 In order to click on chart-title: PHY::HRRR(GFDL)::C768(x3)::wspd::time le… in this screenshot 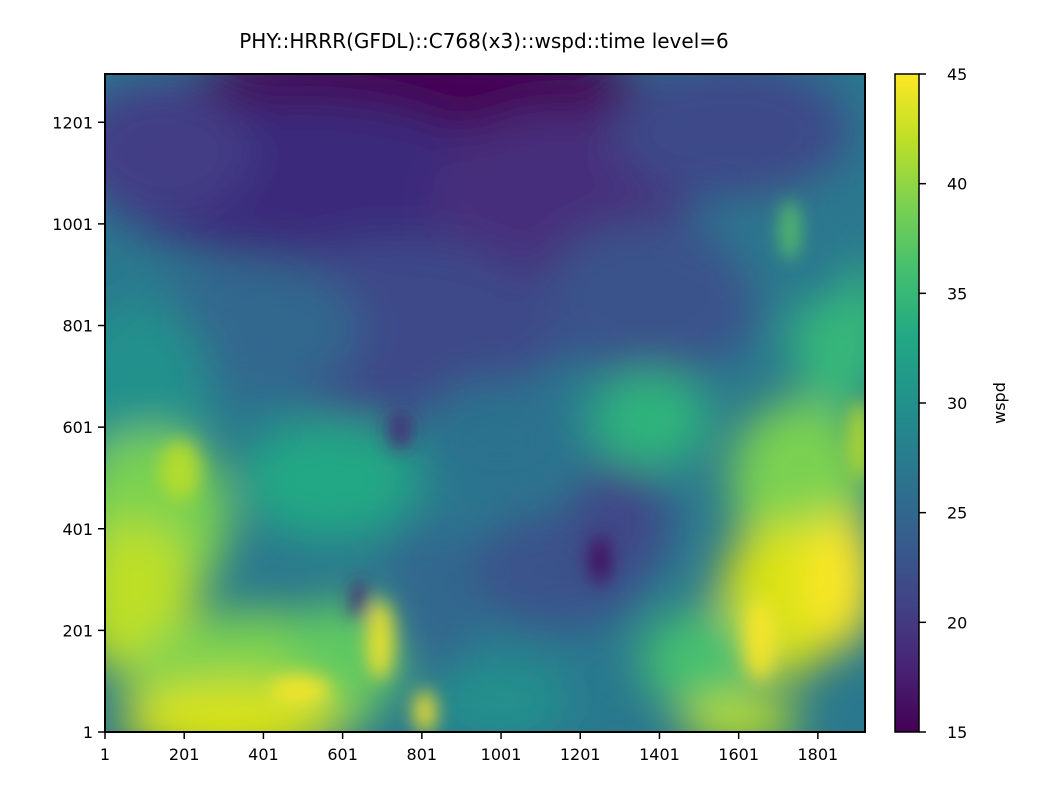, I will do `click(484, 41)`.